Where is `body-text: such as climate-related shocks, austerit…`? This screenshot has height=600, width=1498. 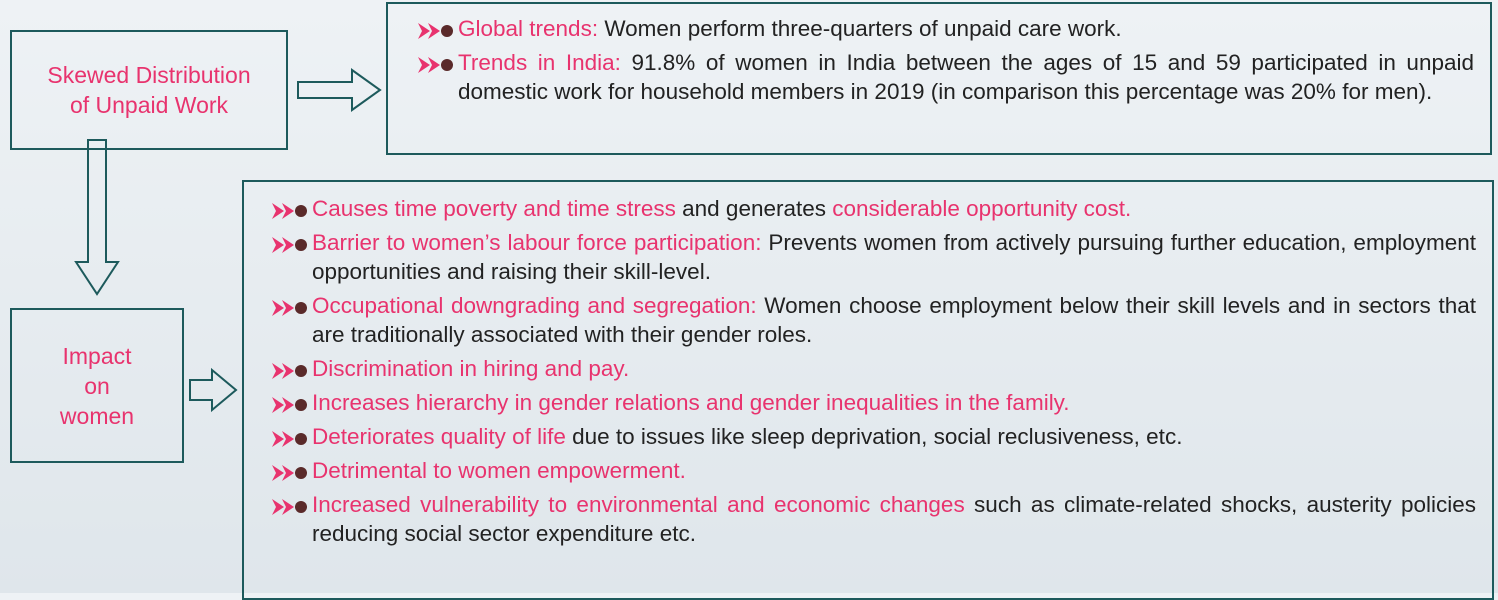
body-text: such as climate-related shocks, austerit… is located at coordinates (894, 519).